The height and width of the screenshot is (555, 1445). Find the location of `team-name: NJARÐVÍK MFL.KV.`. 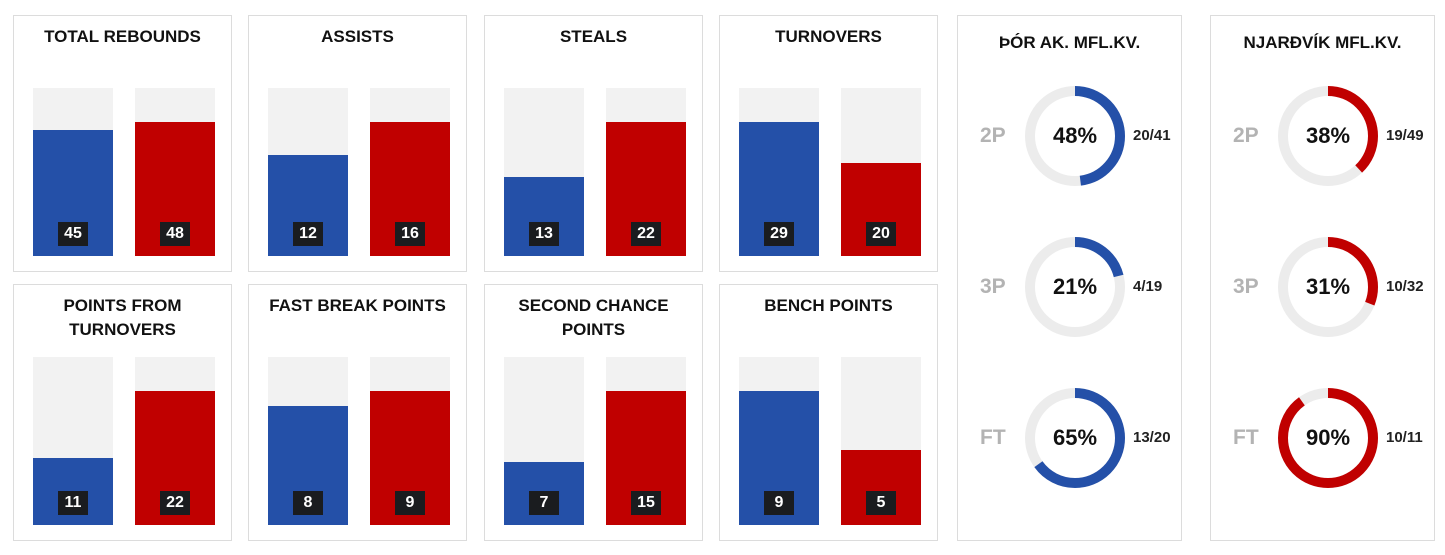

team-name: NJARÐVÍK MFL.KV. is located at coordinates (1322, 42).